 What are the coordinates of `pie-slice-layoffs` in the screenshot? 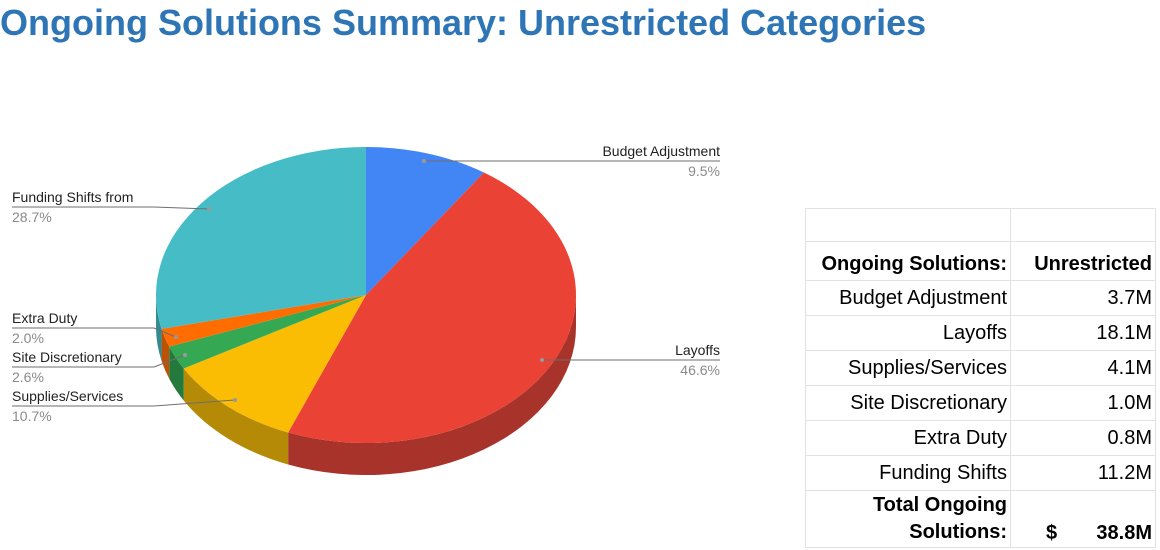 It's located at (432, 308).